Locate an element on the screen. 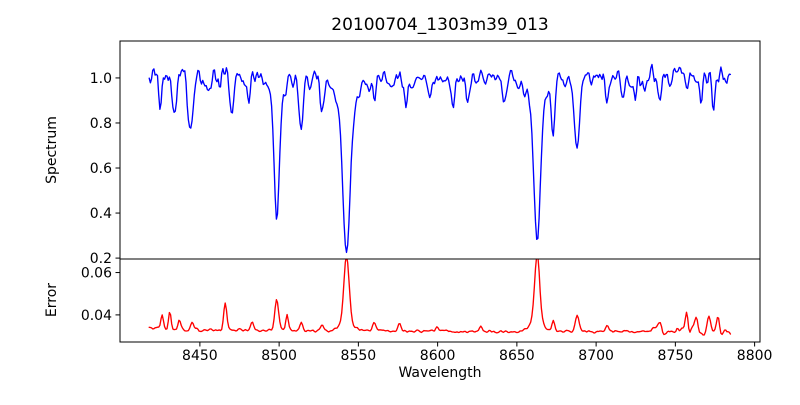  error-y-ticks: 0.04 0.06 is located at coordinates (100, 295).